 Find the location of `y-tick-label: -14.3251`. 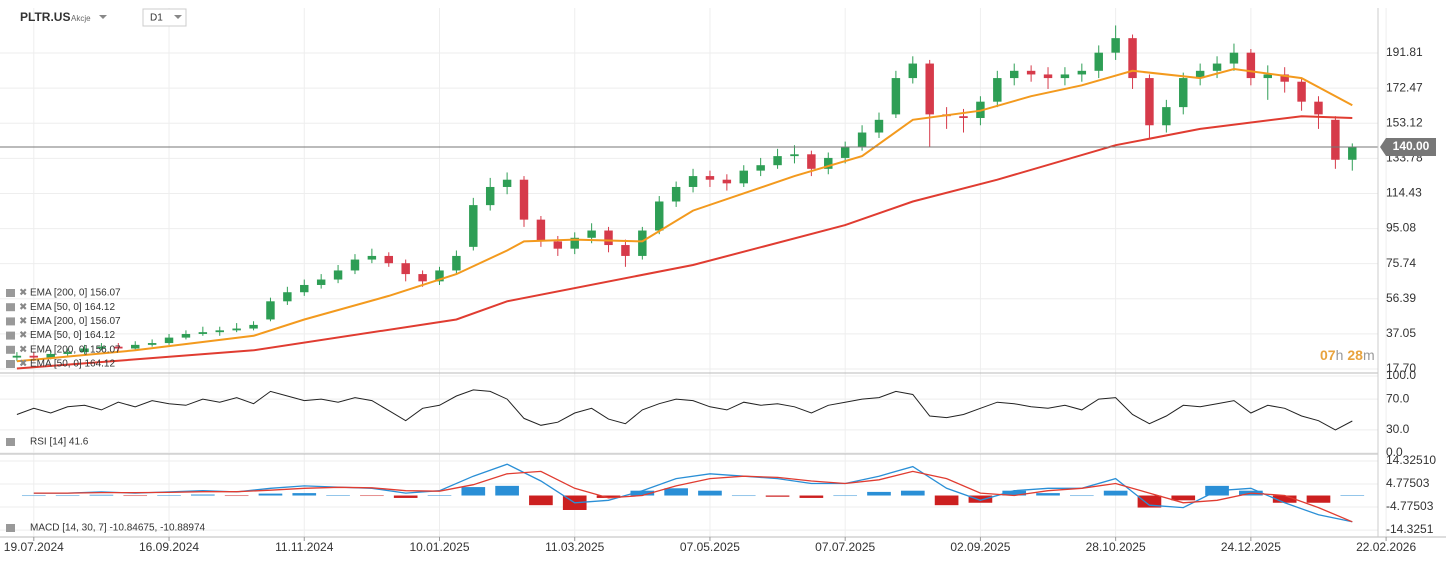

y-tick-label: -14.3251 is located at coordinates (1410, 529).